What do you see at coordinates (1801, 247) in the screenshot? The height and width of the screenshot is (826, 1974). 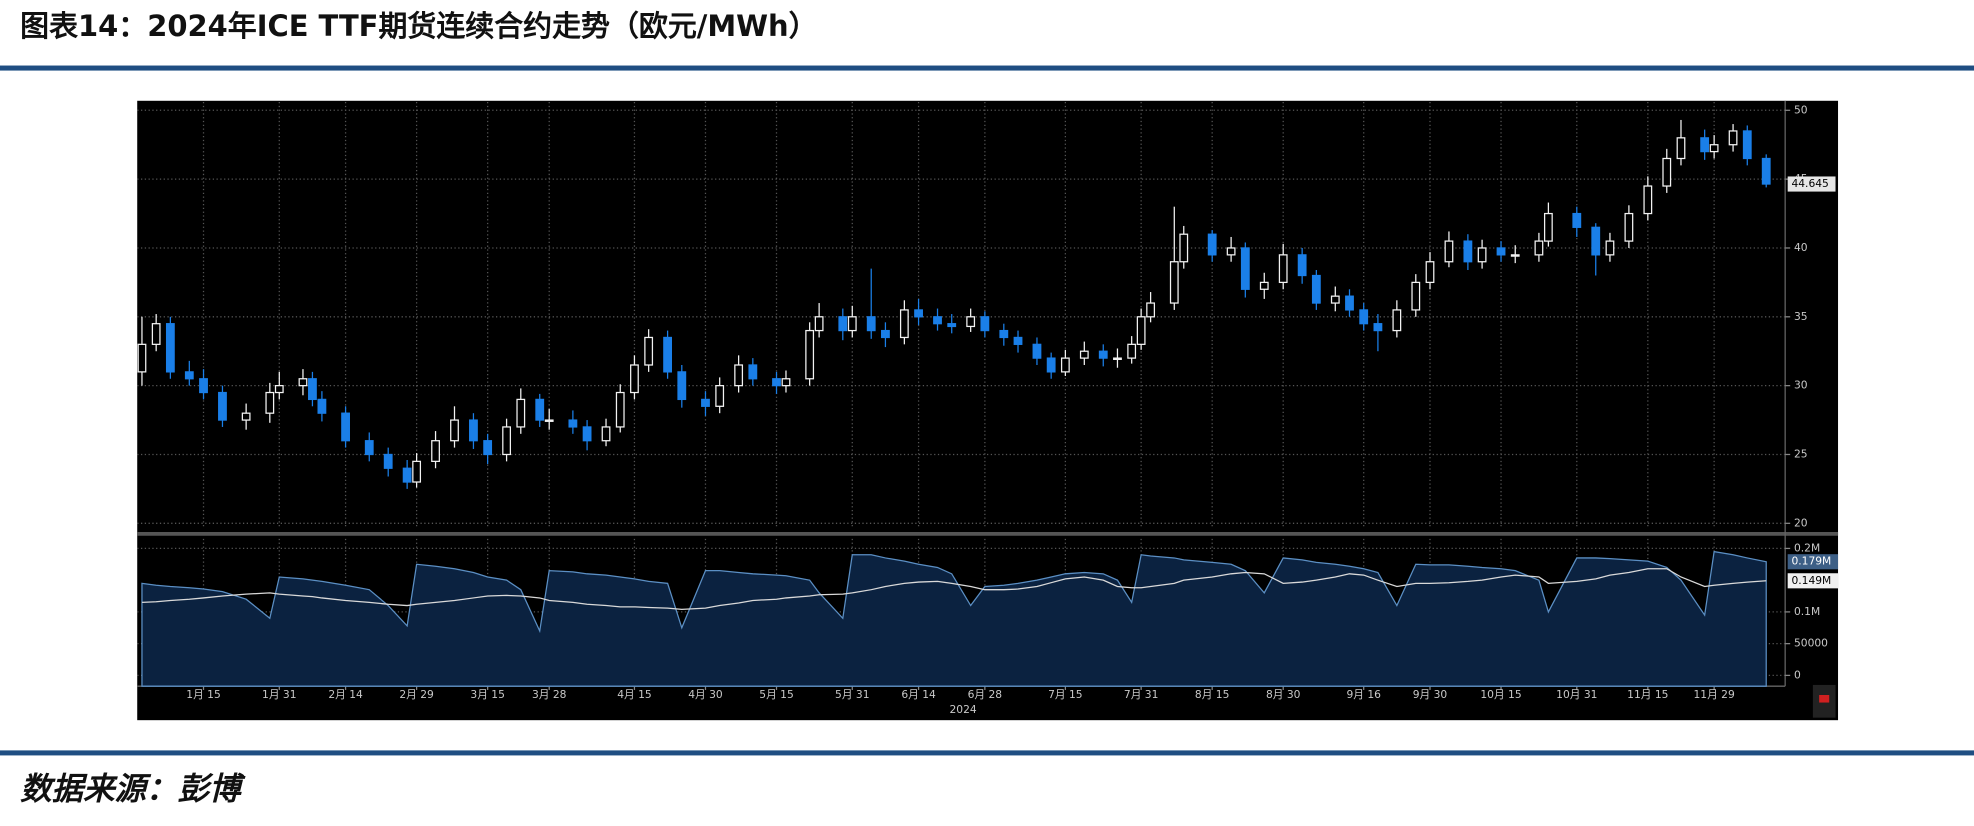 I see `y-tick-label: 40` at bounding box center [1801, 247].